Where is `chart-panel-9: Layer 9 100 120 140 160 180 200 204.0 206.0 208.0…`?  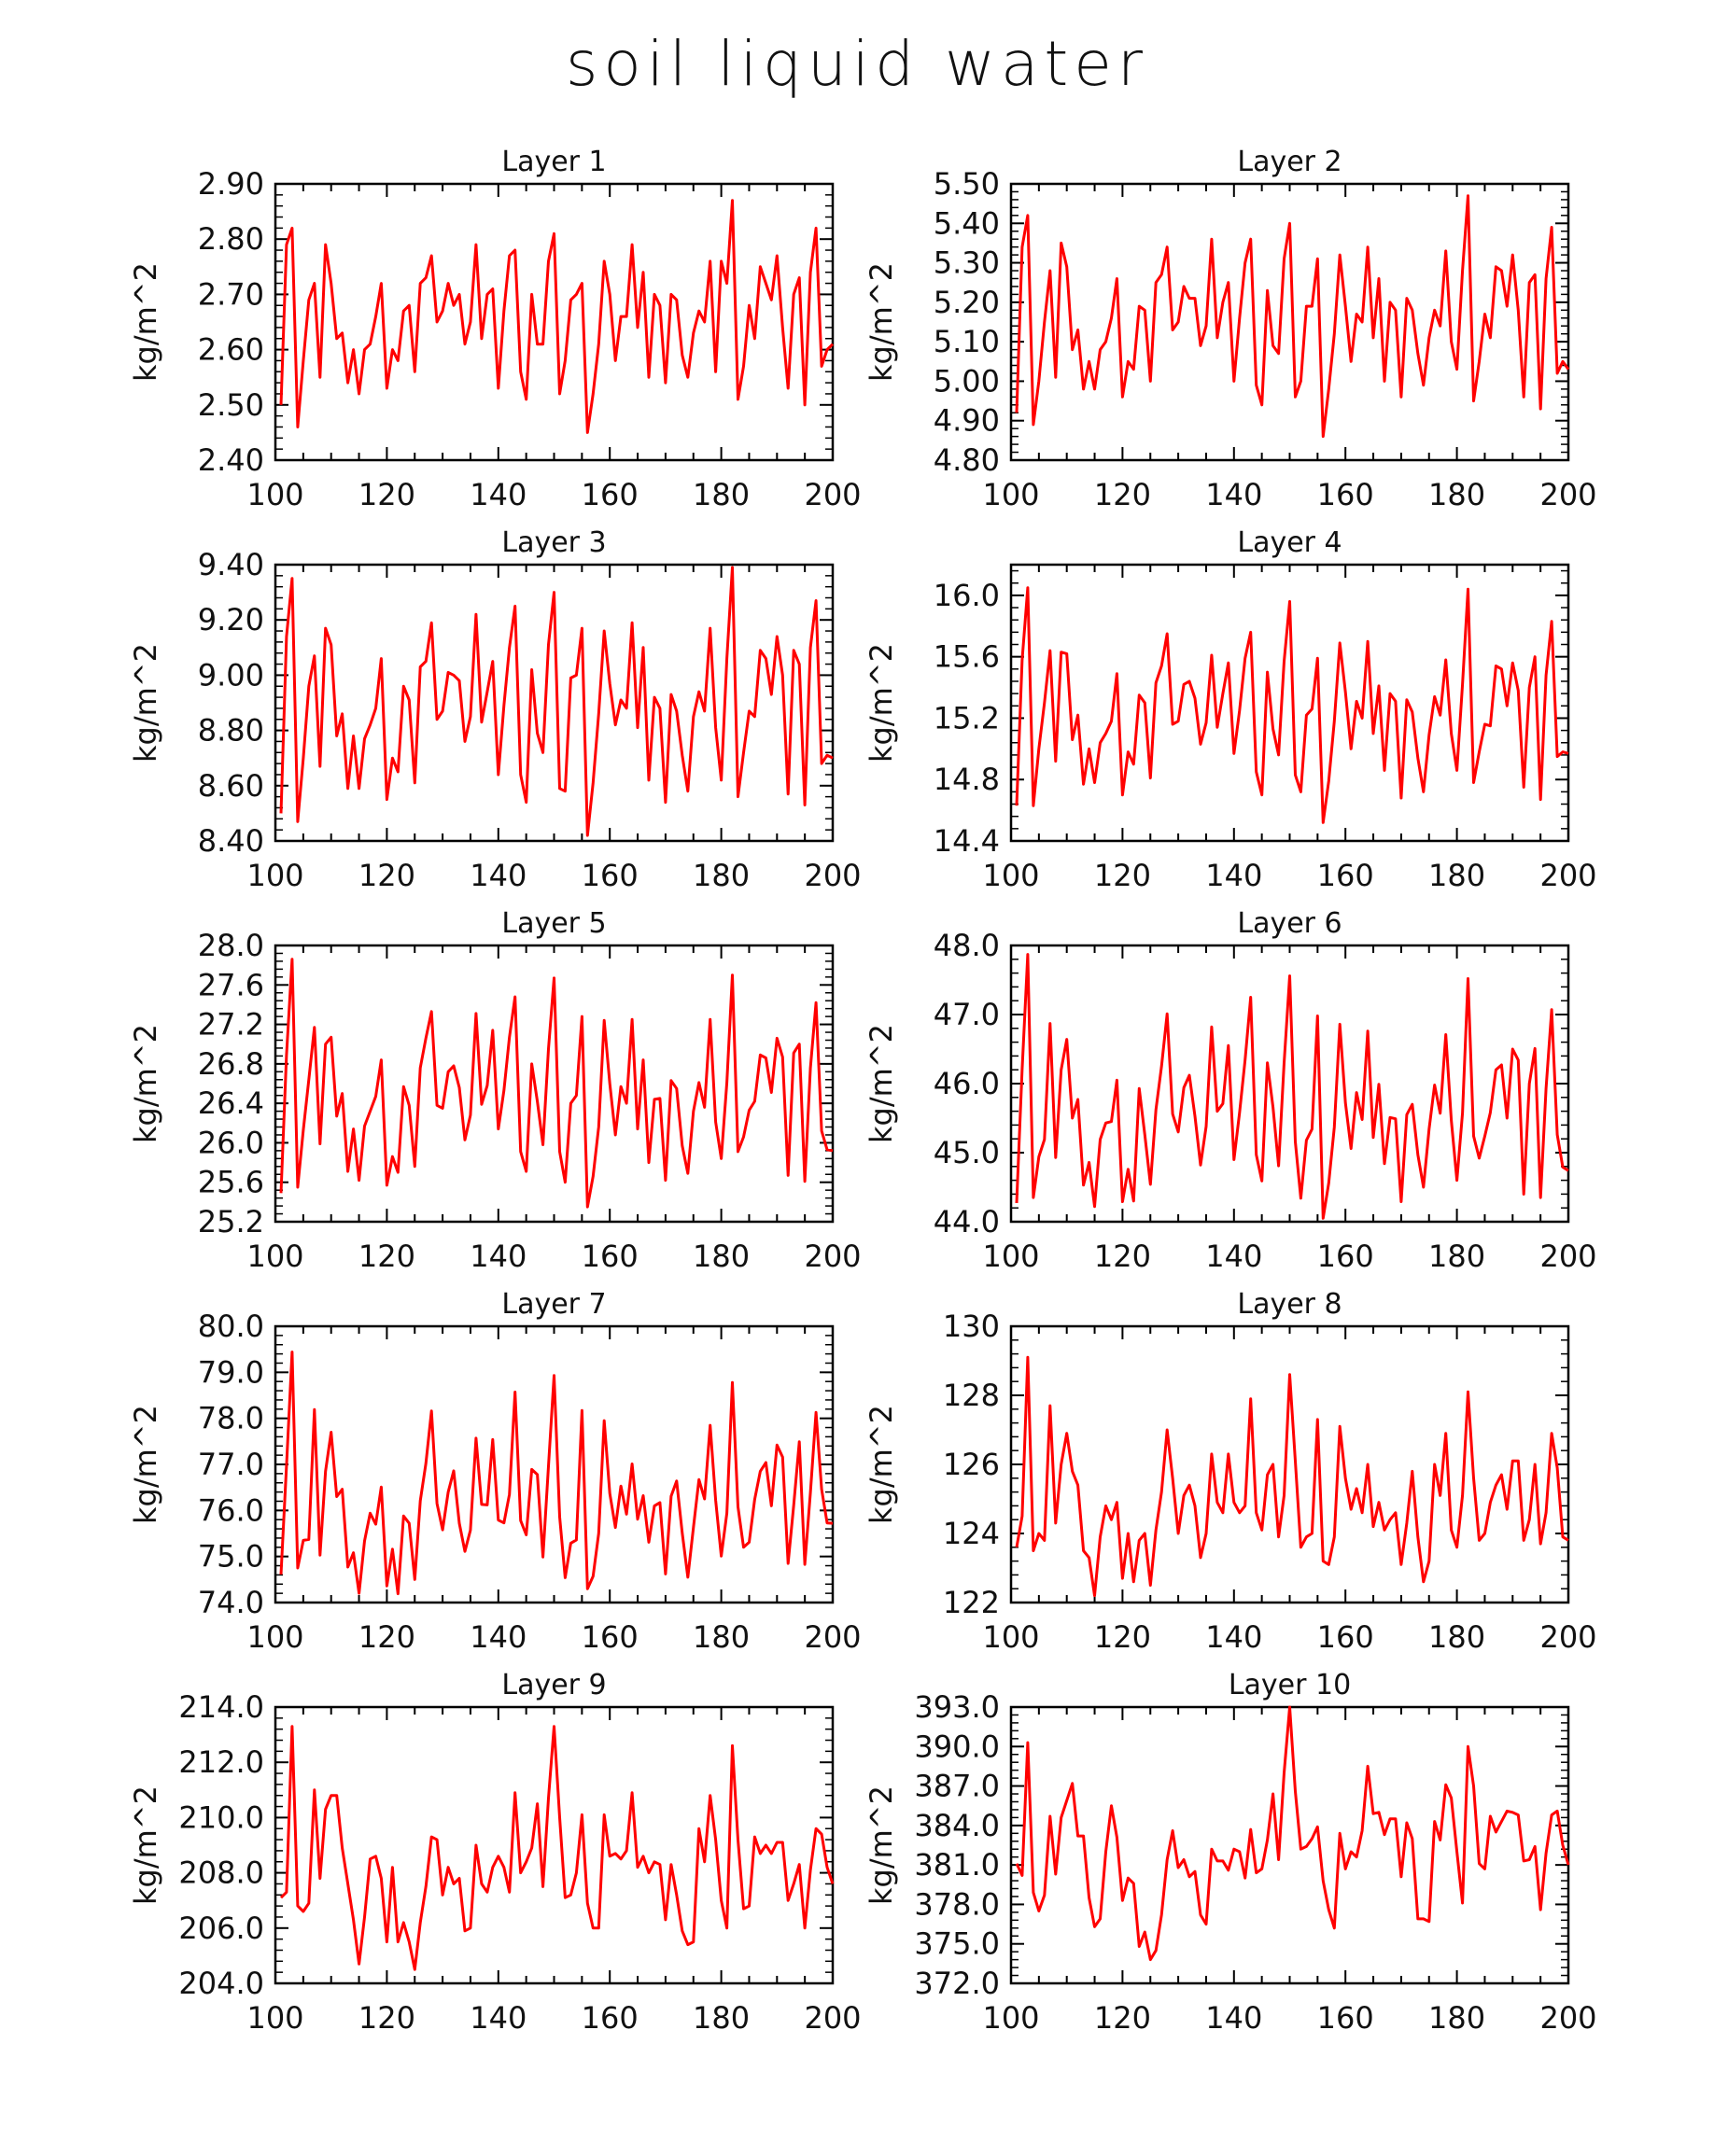 chart-panel-9: Layer 9 100 120 140 160 180 200 204.0 206.0 208.0… is located at coordinates (495, 1852).